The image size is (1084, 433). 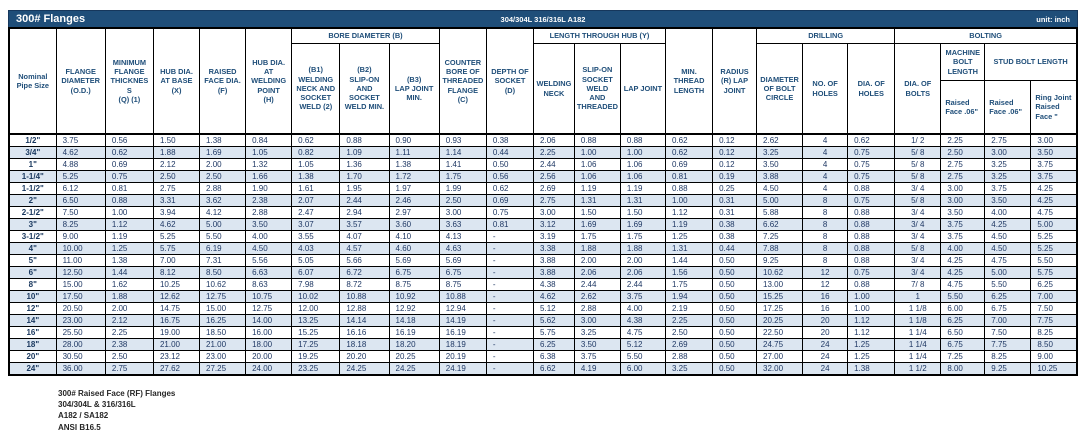 I want to click on value-cell: 3/ 4, so click(x=918, y=212).